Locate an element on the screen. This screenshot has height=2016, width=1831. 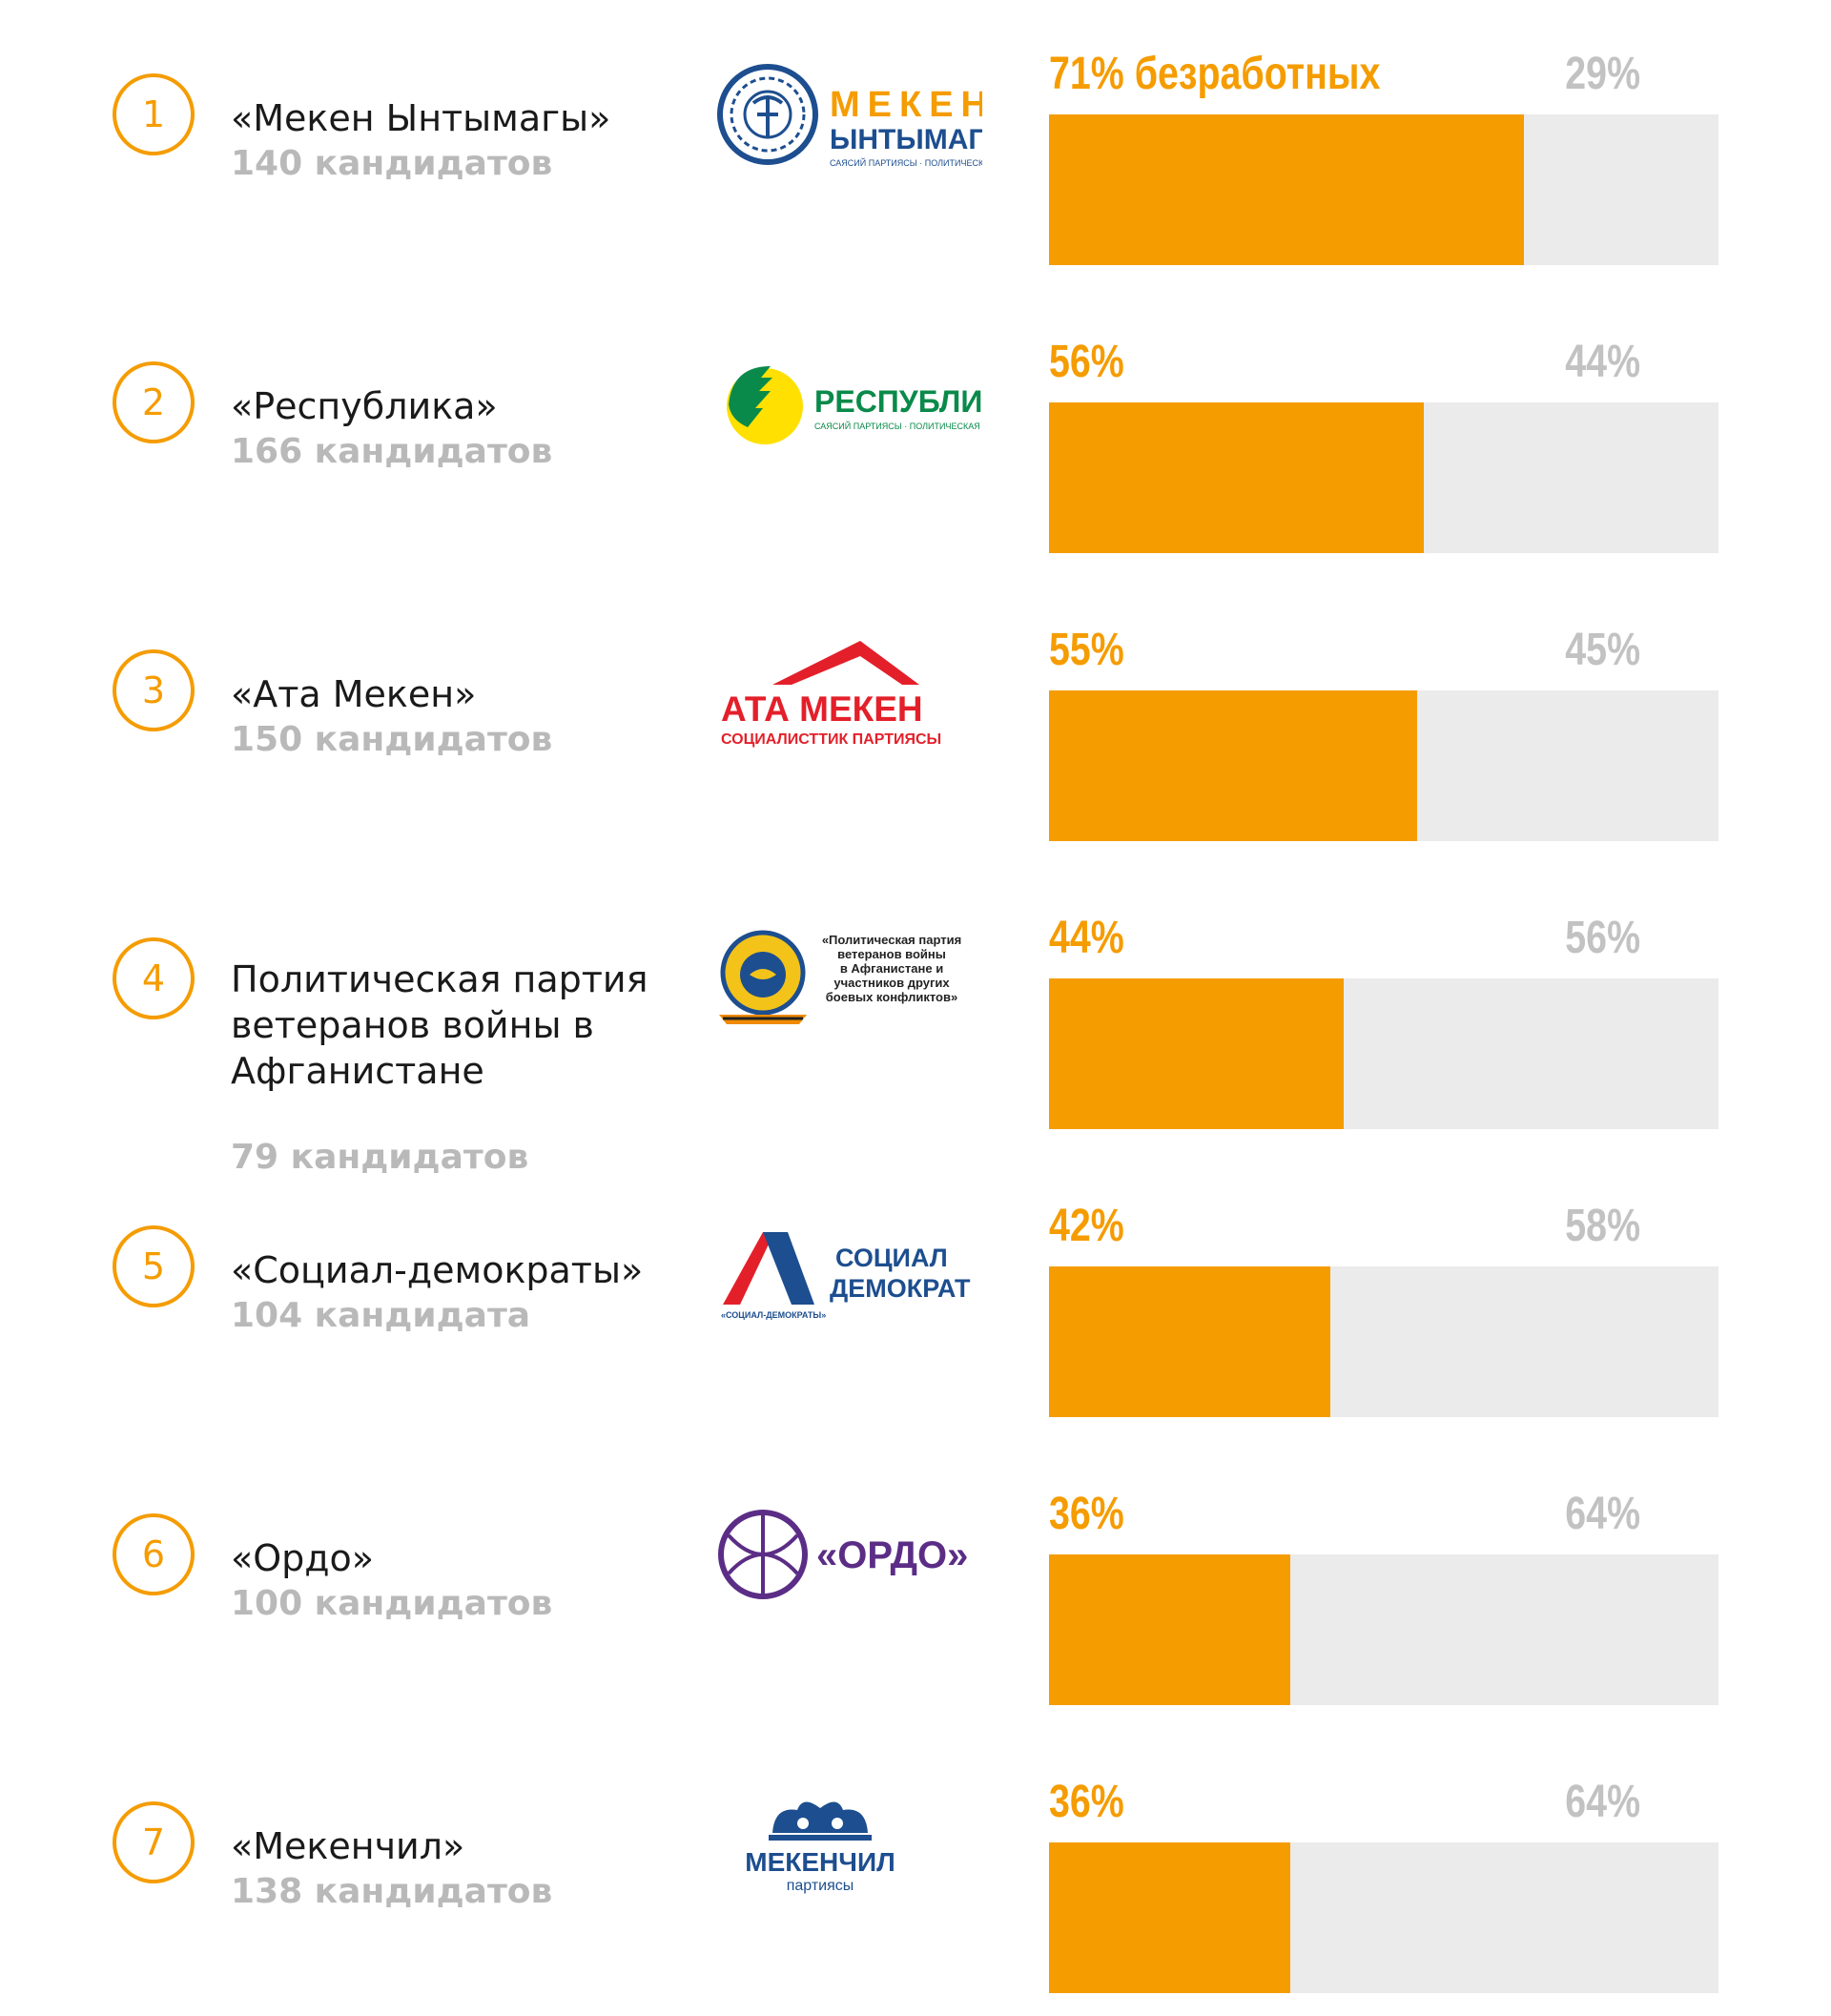
rank-badge: 1 is located at coordinates (154, 114).